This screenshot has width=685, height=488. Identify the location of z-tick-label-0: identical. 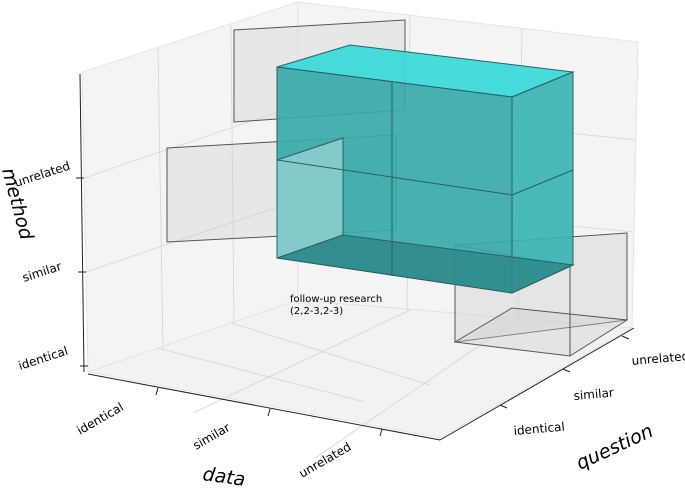
(43, 358).